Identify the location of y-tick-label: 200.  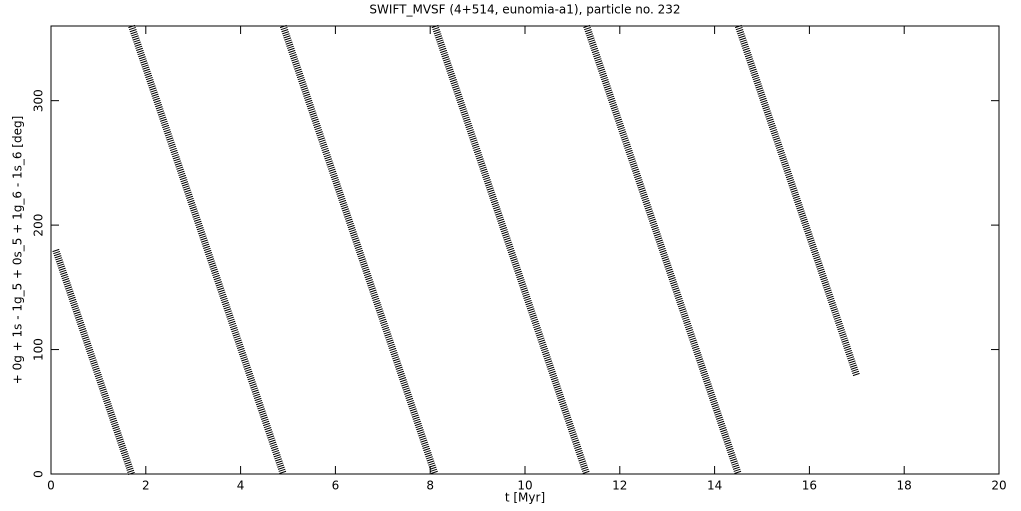
(39, 225).